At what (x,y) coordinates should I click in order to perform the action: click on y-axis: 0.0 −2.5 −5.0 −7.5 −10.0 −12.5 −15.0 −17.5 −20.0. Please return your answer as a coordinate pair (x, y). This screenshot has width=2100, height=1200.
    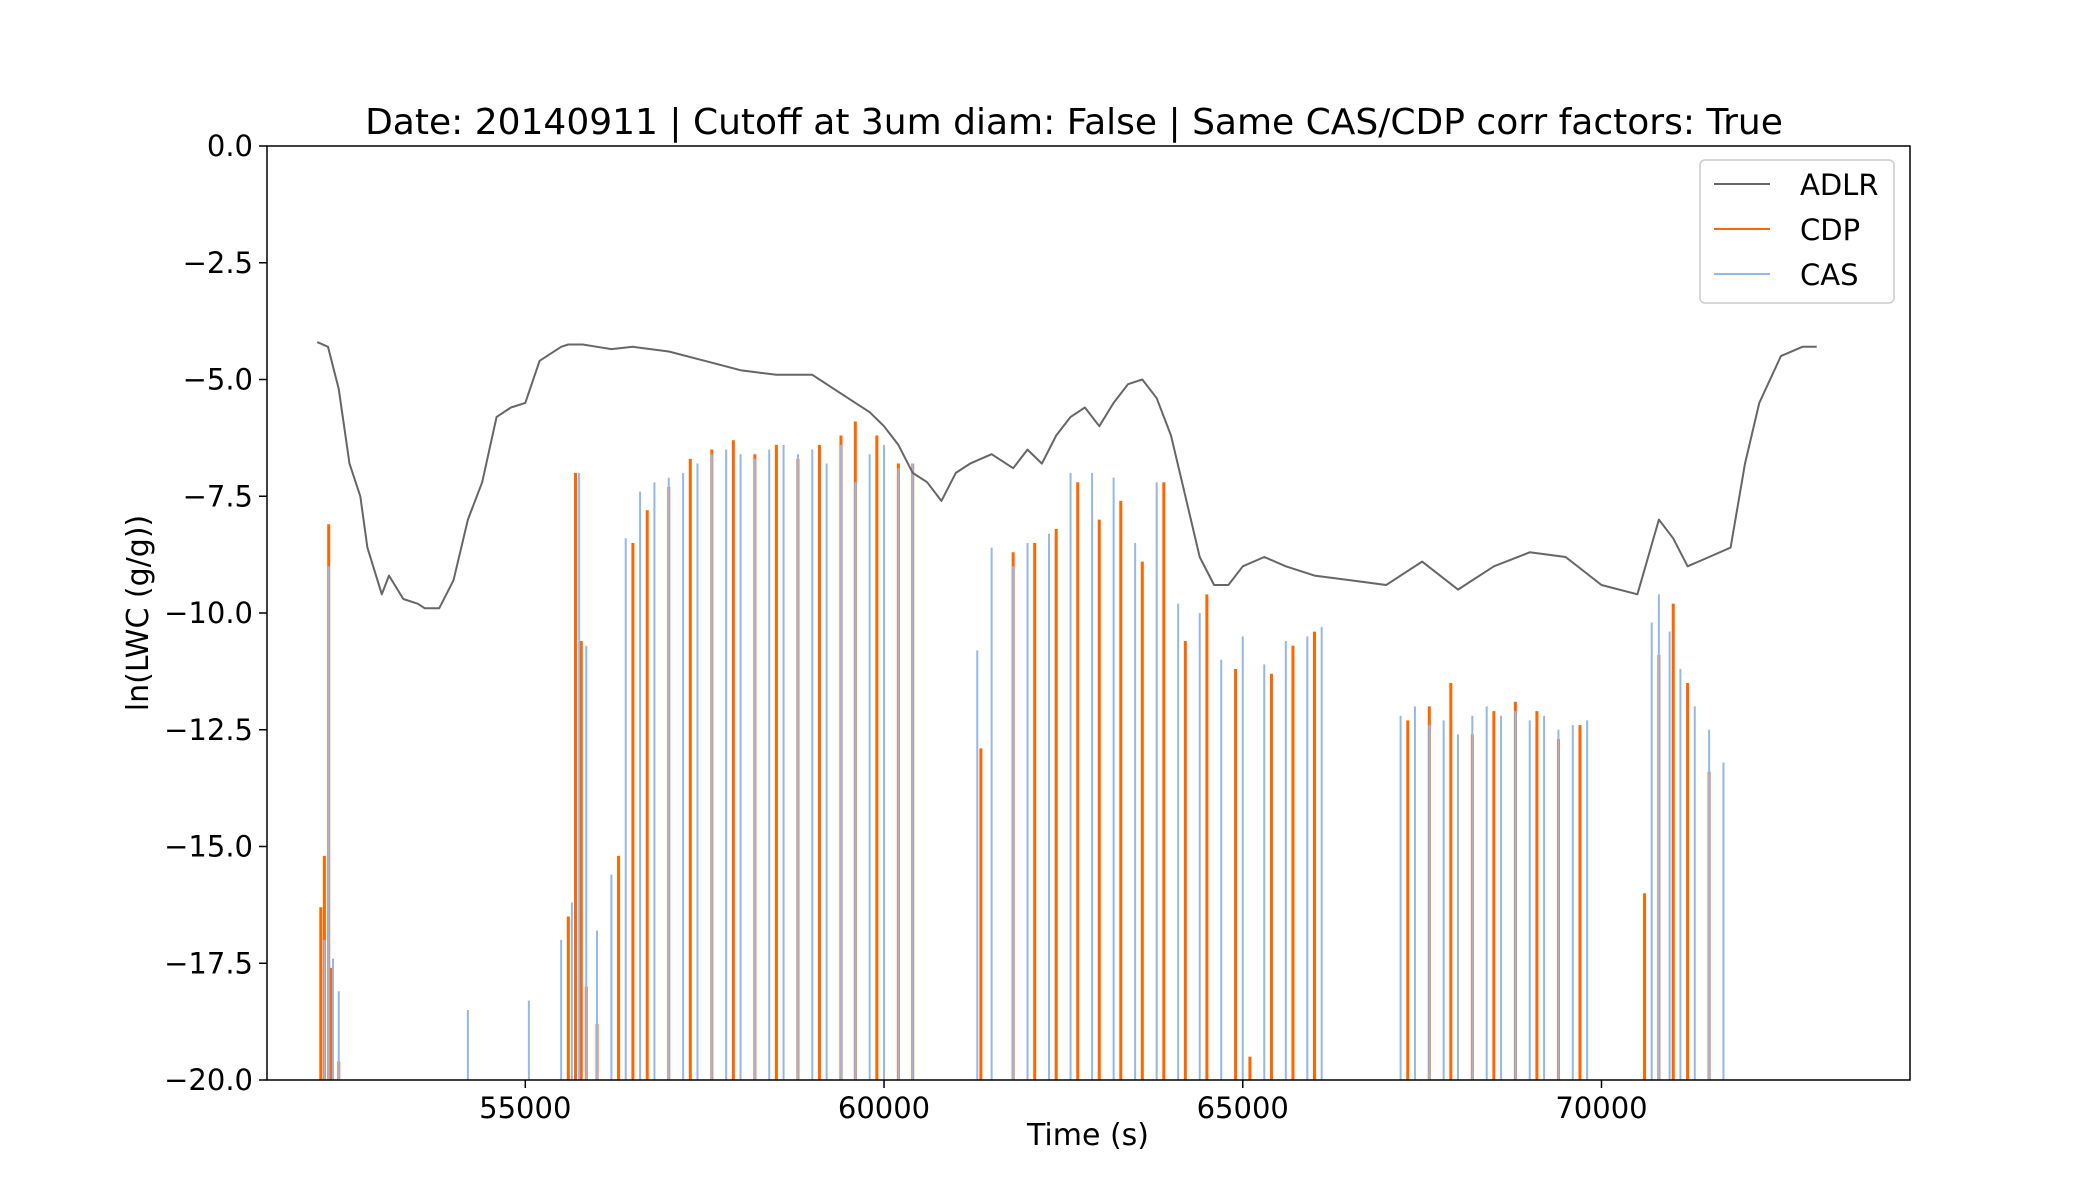
    Looking at the image, I should click on (215, 613).